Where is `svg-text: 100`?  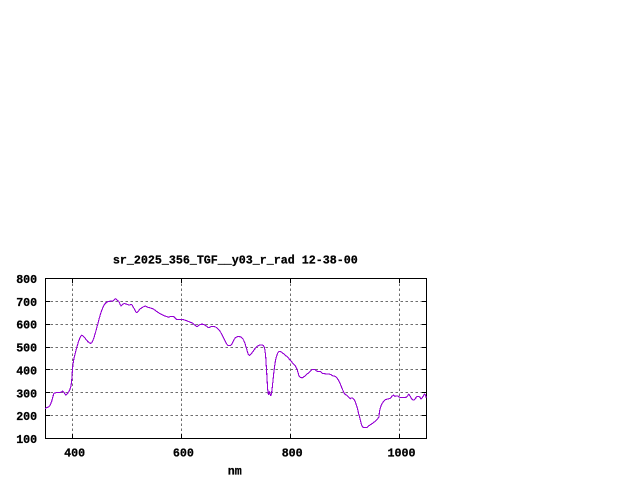 svg-text: 100 is located at coordinates (26, 440).